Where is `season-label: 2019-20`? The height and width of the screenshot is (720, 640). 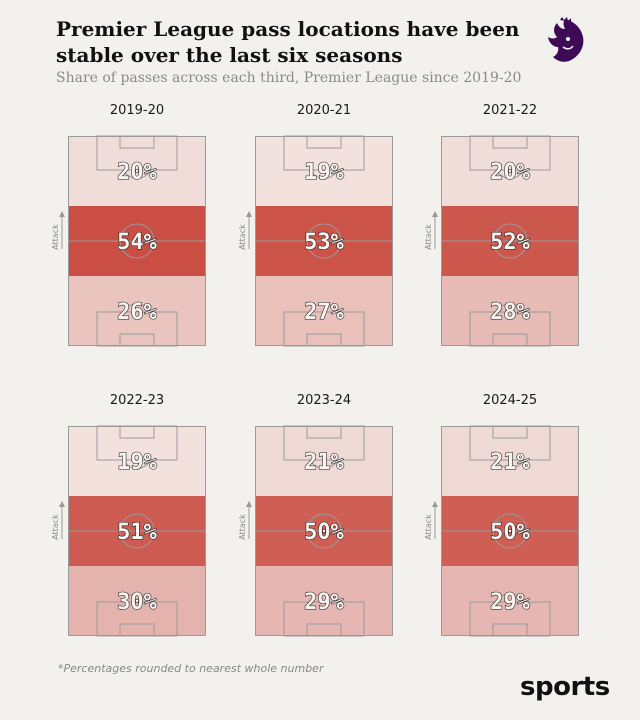 season-label: 2019-20 is located at coordinates (137, 110).